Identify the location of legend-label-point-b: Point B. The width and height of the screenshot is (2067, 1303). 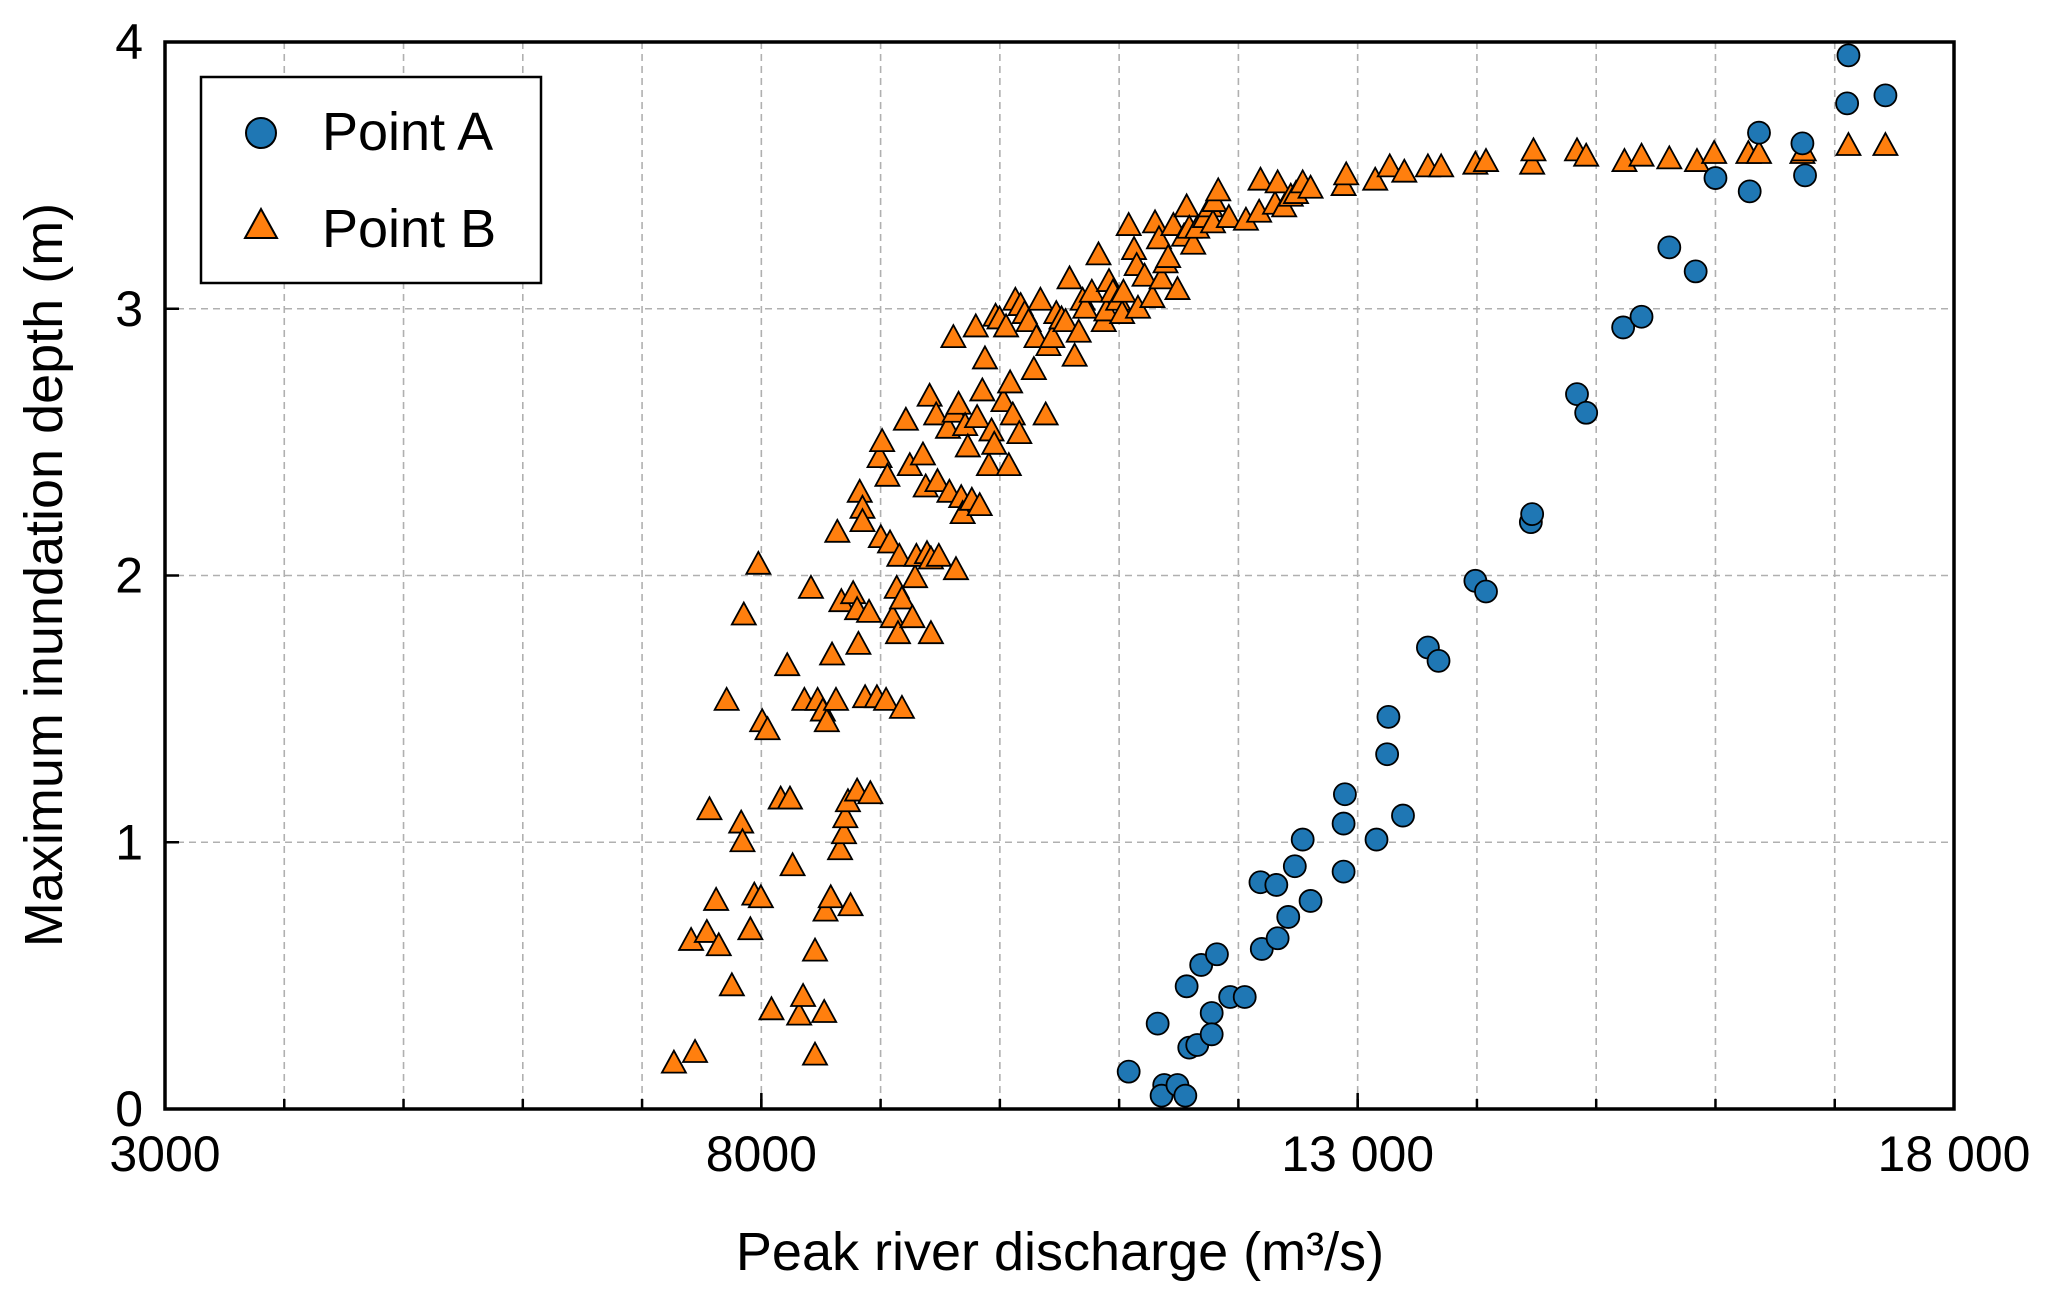
(409, 229).